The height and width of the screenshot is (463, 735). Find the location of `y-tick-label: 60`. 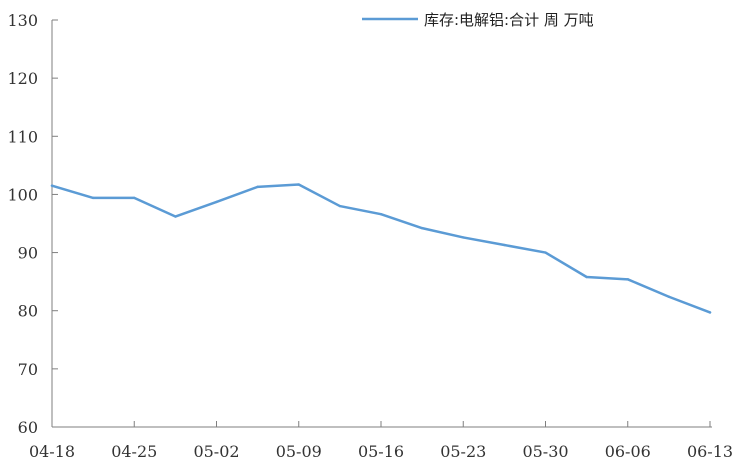

y-tick-label: 60 is located at coordinates (28, 427).